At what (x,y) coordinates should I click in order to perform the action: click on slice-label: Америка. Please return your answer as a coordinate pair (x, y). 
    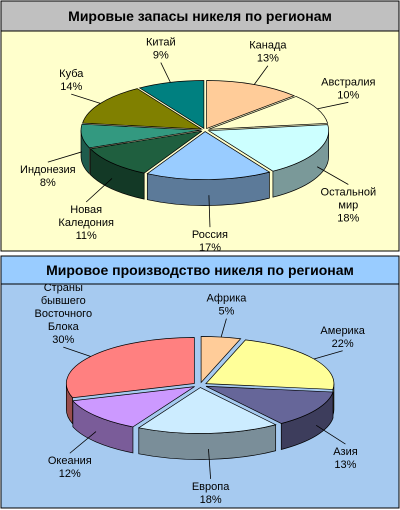
    Looking at the image, I should click on (342, 331).